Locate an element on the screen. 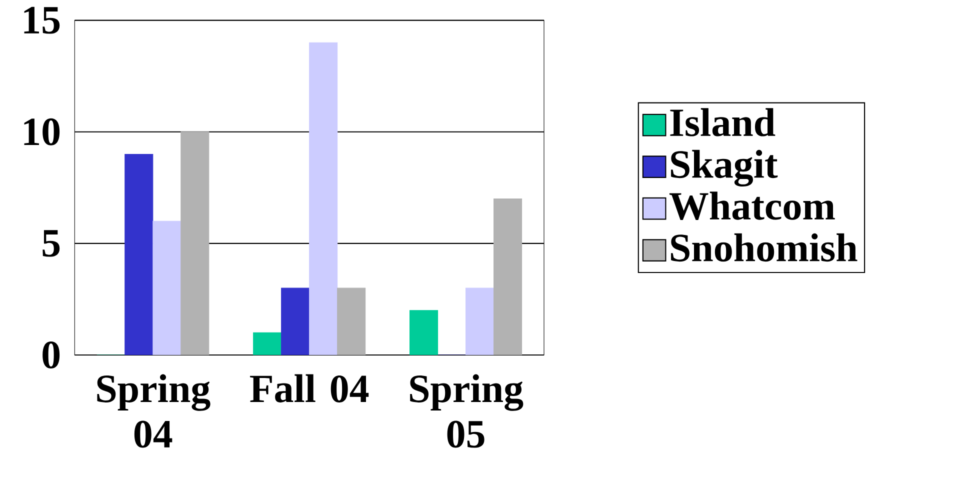  y-tick-label: 15 is located at coordinates (42, 20).